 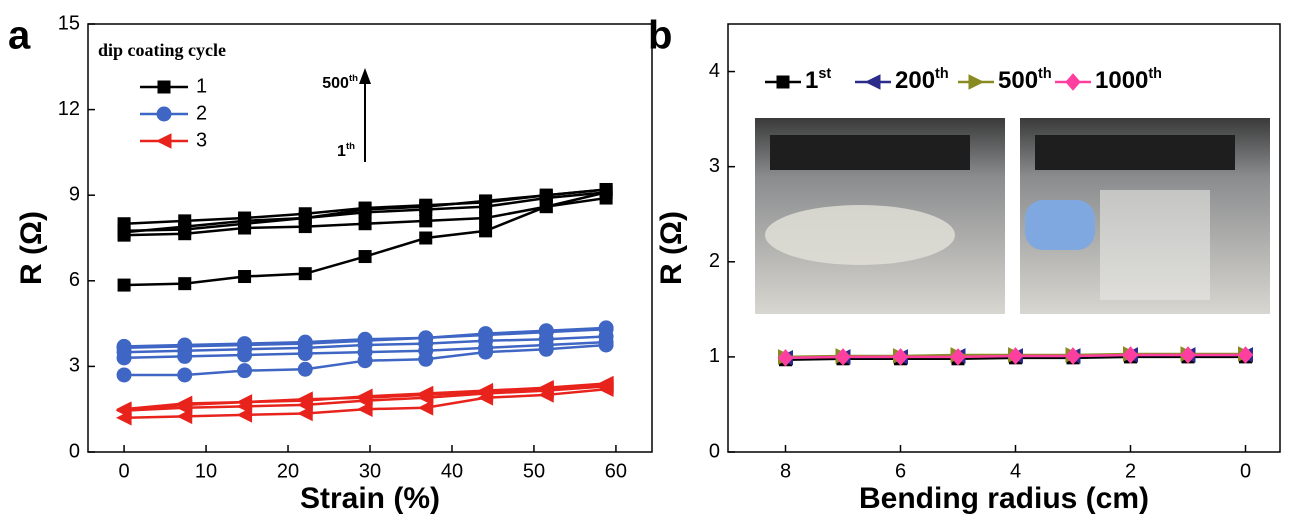 What do you see at coordinates (201, 113) in the screenshot?
I see `legend-label: 2` at bounding box center [201, 113].